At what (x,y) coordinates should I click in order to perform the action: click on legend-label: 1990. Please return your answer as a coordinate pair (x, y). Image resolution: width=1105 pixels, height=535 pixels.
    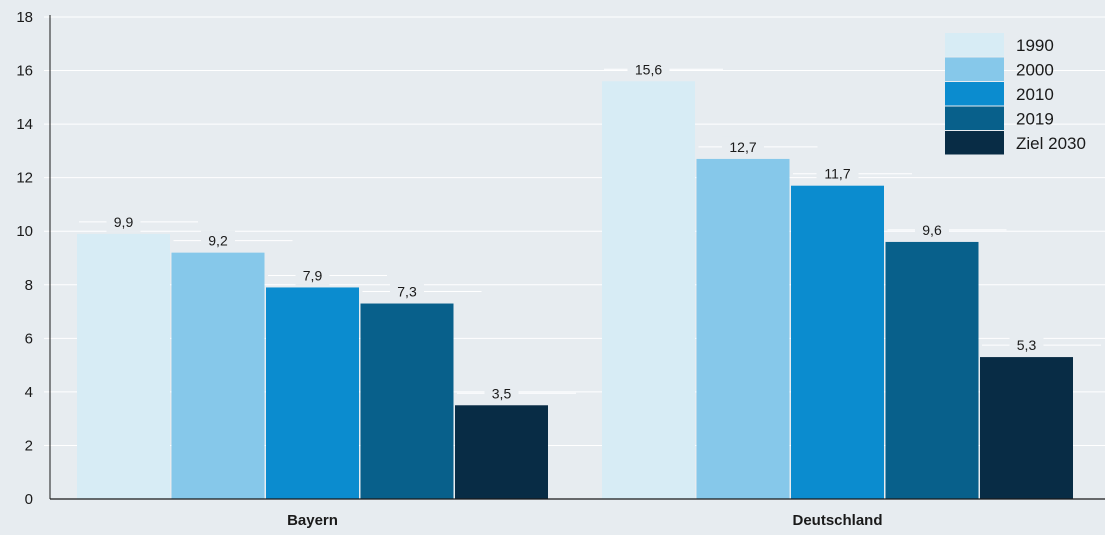
    Looking at the image, I should click on (1035, 45).